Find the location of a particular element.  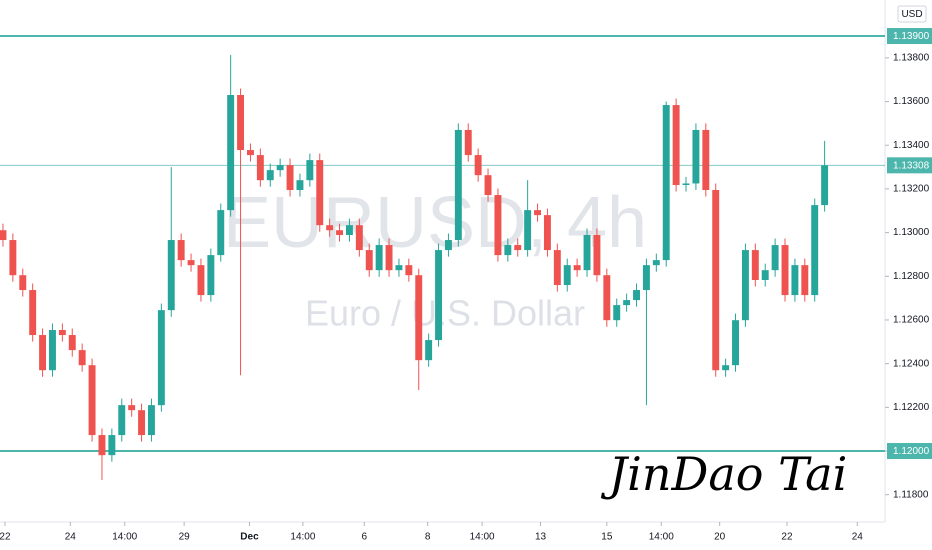

x-tick-label: 29 is located at coordinates (185, 537).